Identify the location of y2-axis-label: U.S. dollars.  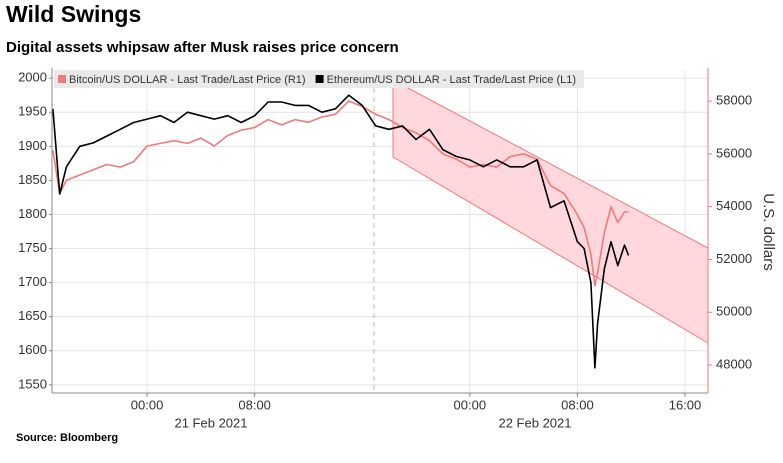
(768, 232).